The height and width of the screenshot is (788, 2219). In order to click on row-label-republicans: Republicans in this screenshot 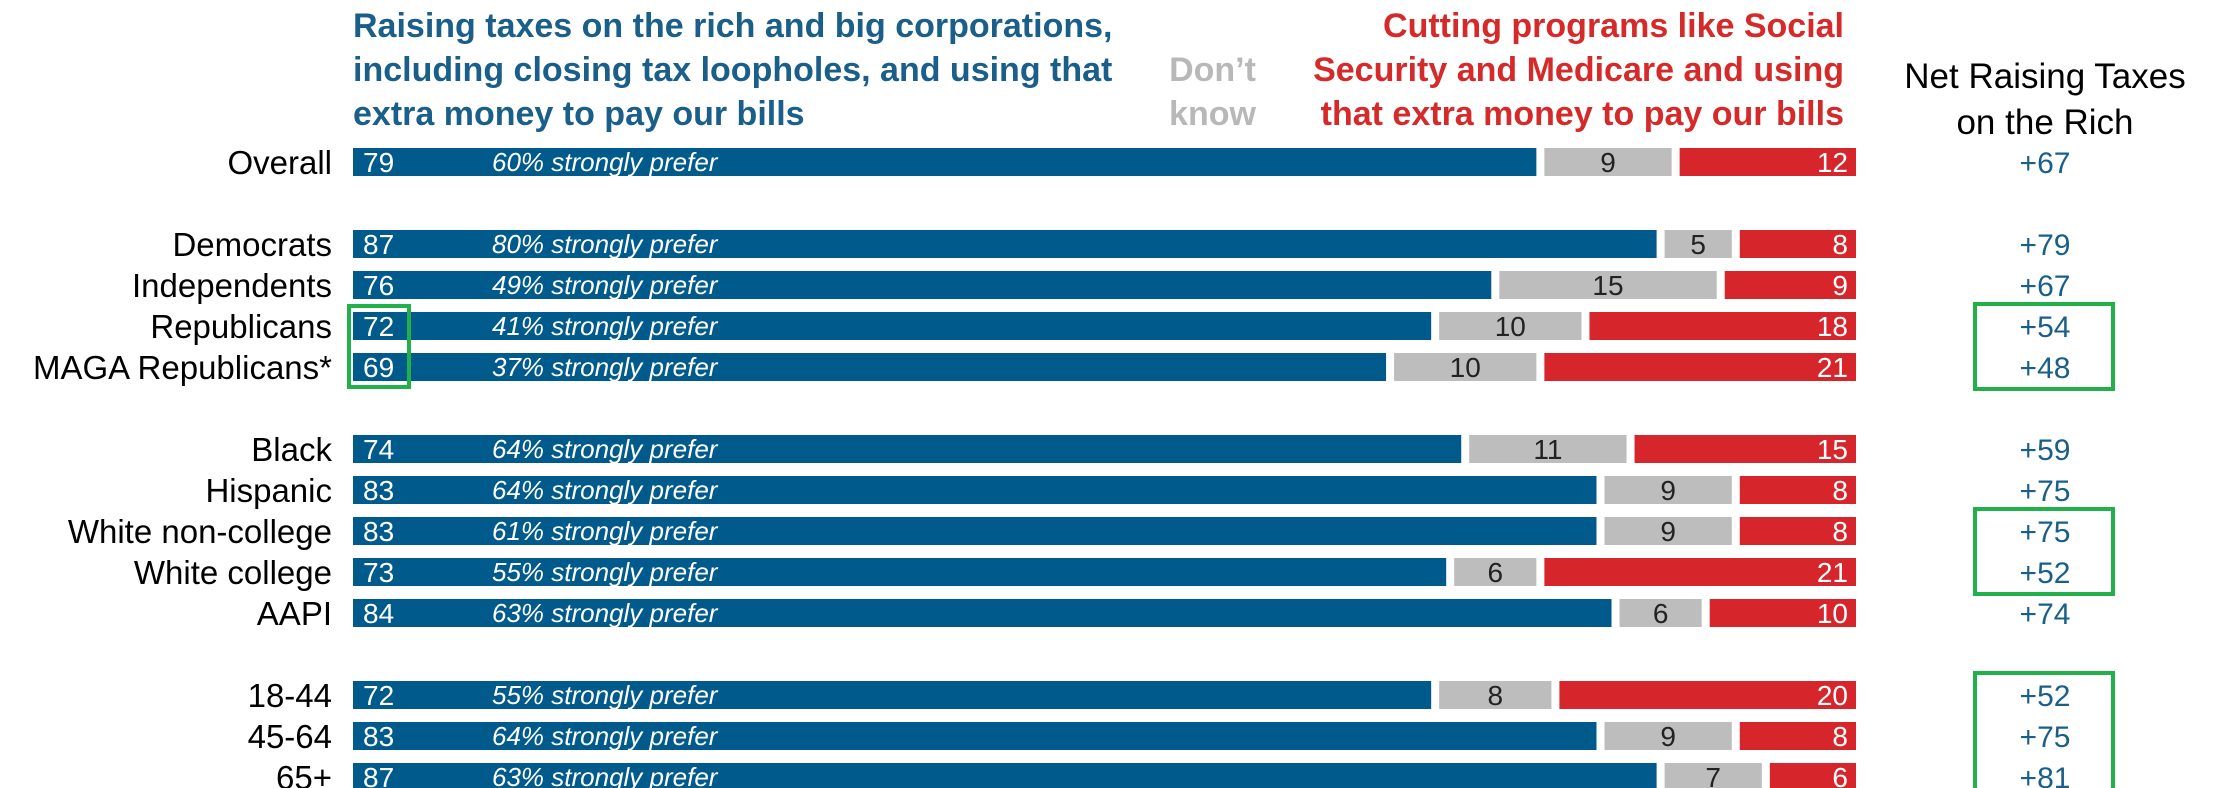, I will do `click(241, 326)`.